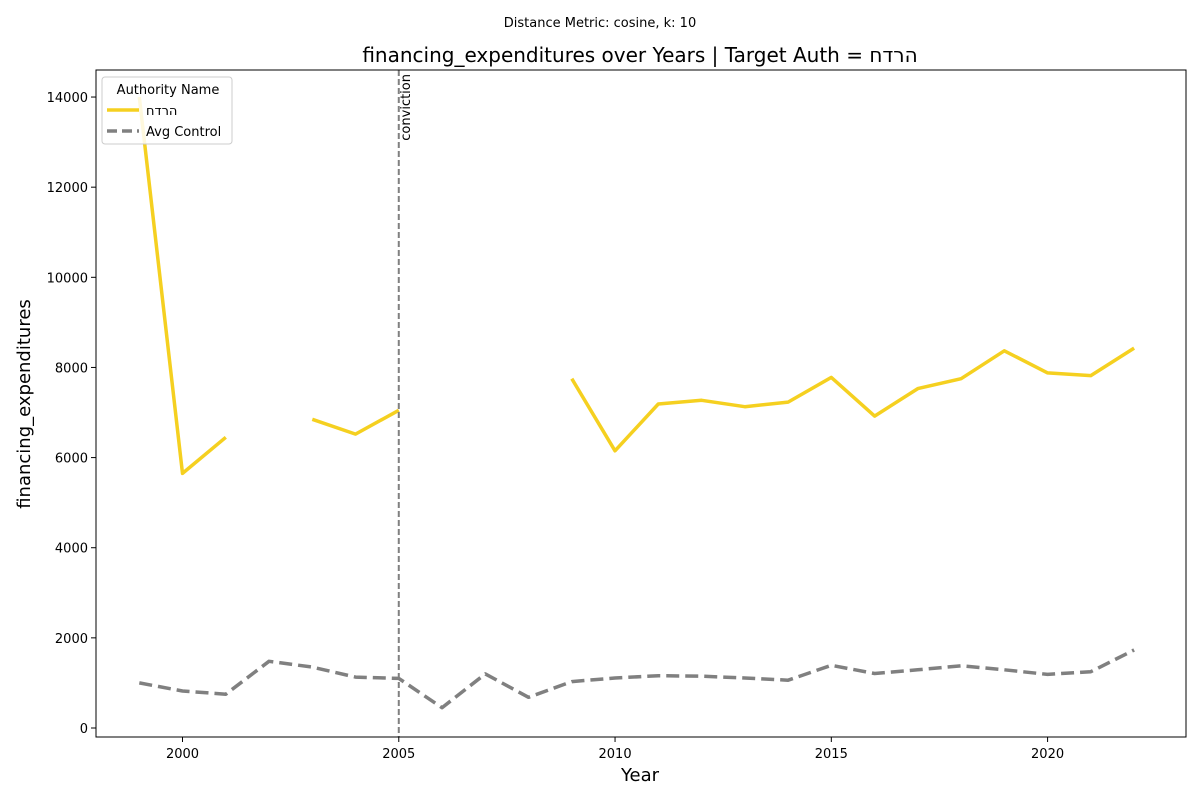 The width and height of the screenshot is (1200, 800). Describe the element at coordinates (161, 111) in the screenshot. I see `legend-label-target: הרדח` at that location.